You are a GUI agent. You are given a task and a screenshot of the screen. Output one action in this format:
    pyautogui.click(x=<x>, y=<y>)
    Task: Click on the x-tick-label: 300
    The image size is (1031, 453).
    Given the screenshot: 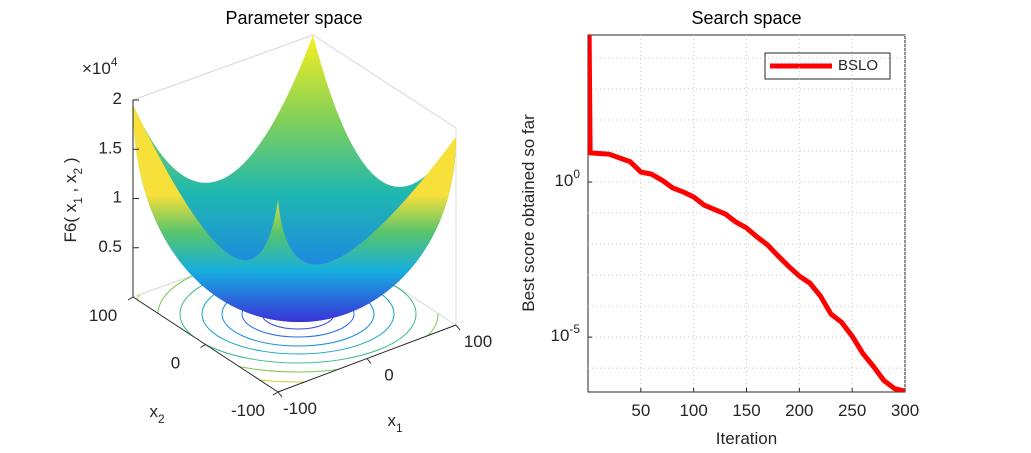 What is the action you would take?
    pyautogui.click(x=905, y=410)
    